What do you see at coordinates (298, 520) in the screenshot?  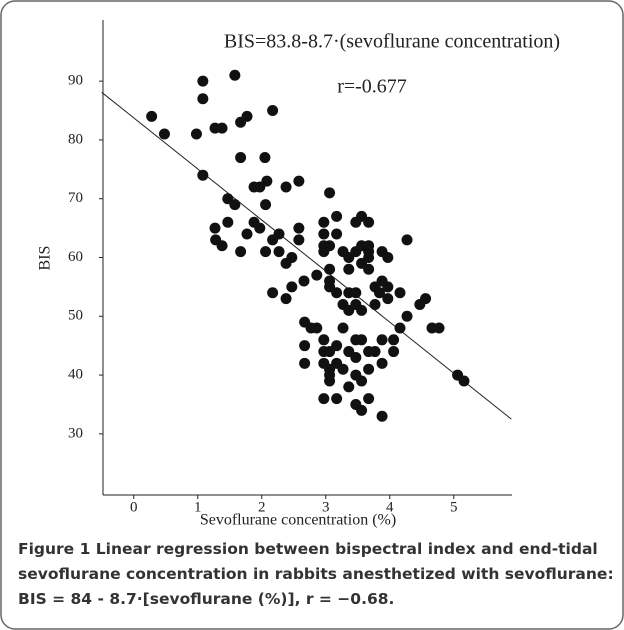 I see `x-axis-label: Sevoflurane concentration (%)` at bounding box center [298, 520].